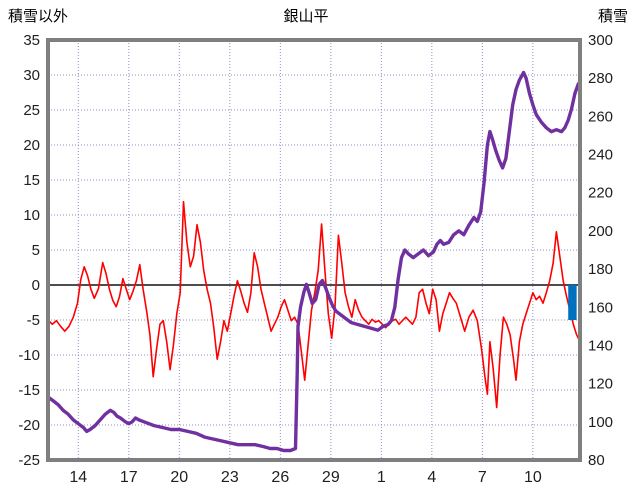 The image size is (636, 501). Describe the element at coordinates (600, 116) in the screenshot. I see `right-axis-tick-label: 260` at that location.